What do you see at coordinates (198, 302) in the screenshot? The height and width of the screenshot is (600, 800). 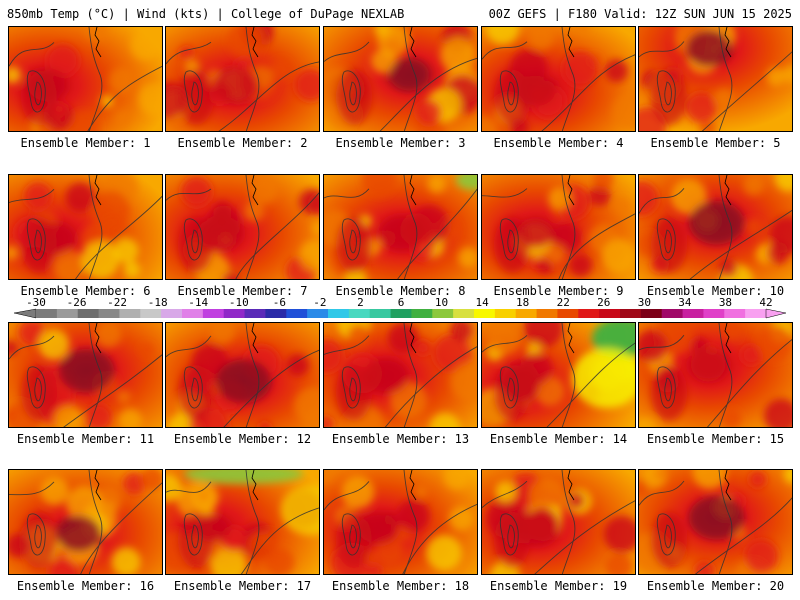 I see `colorbar-tick-label: -14` at bounding box center [198, 302].